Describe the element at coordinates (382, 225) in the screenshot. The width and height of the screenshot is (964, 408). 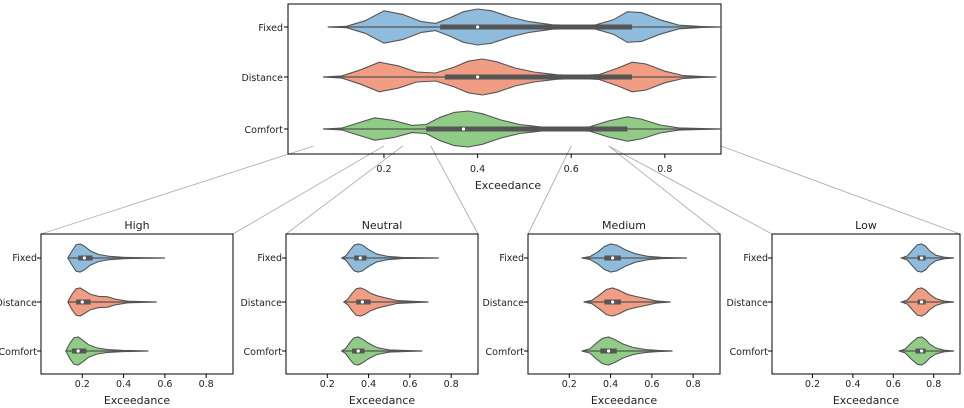
I see `neutral-title: Neutral` at that location.